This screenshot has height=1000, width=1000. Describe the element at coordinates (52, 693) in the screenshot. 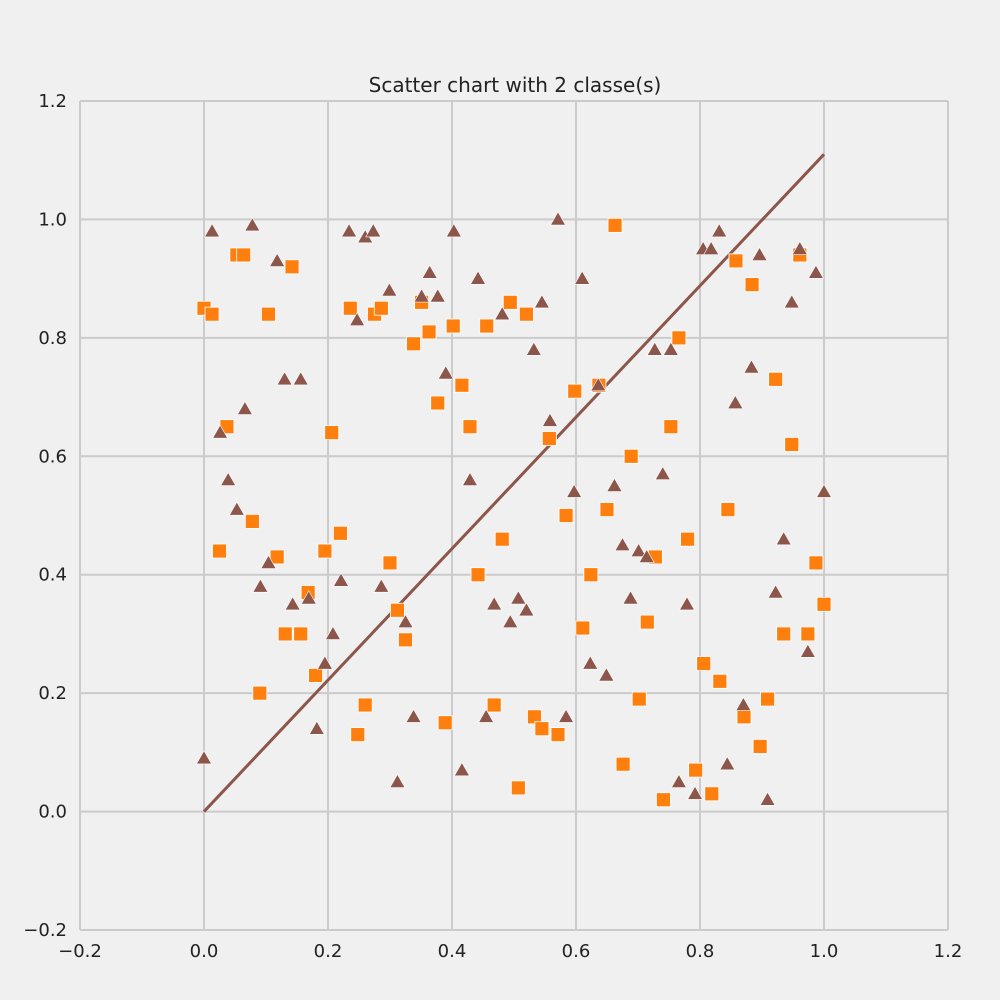

I see `y-tick-label: 0.2` at that location.